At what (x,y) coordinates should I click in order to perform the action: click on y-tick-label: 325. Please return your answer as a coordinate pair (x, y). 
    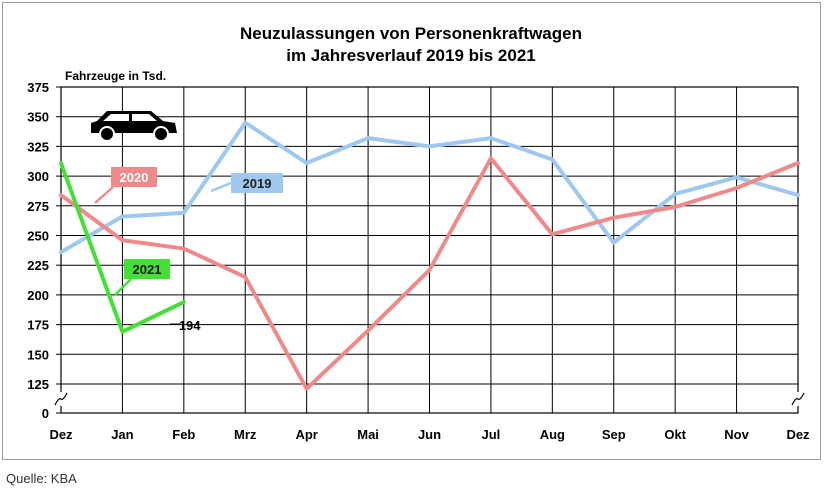
    Looking at the image, I should click on (38, 146).